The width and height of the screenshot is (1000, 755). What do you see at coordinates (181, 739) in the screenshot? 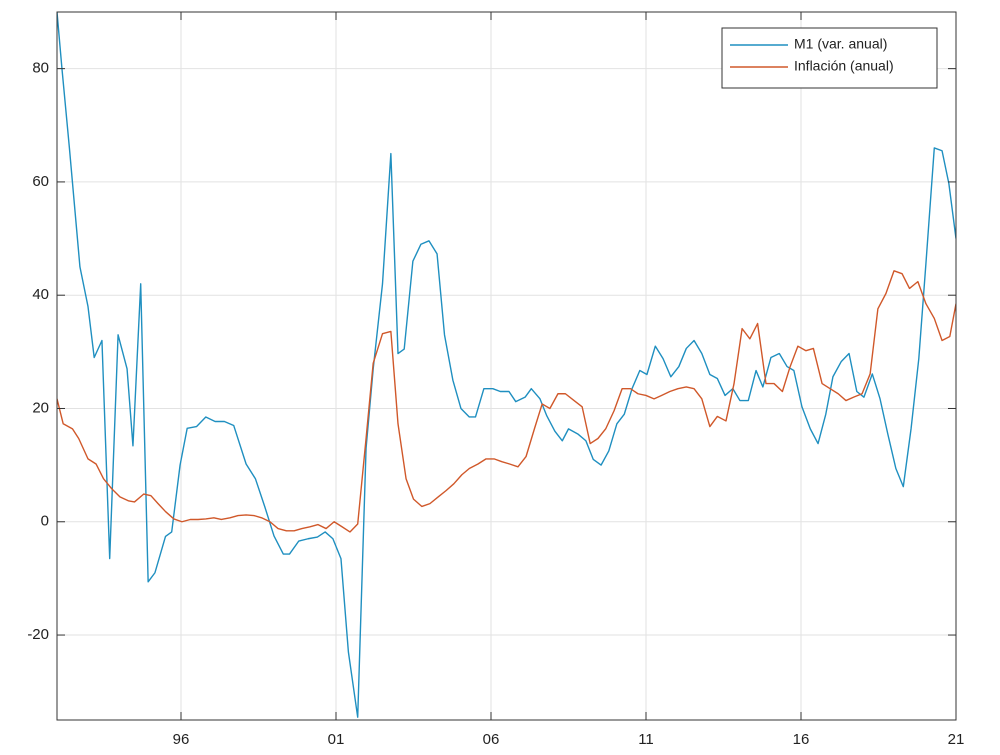
I see `x-tick-label: 96` at bounding box center [181, 739].